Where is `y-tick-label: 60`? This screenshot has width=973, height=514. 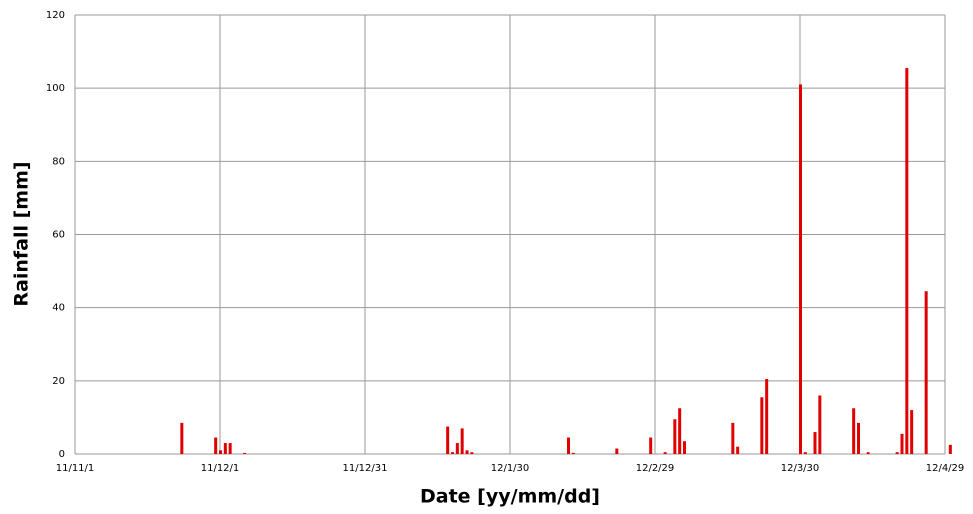
y-tick-label: 60 is located at coordinates (58, 235).